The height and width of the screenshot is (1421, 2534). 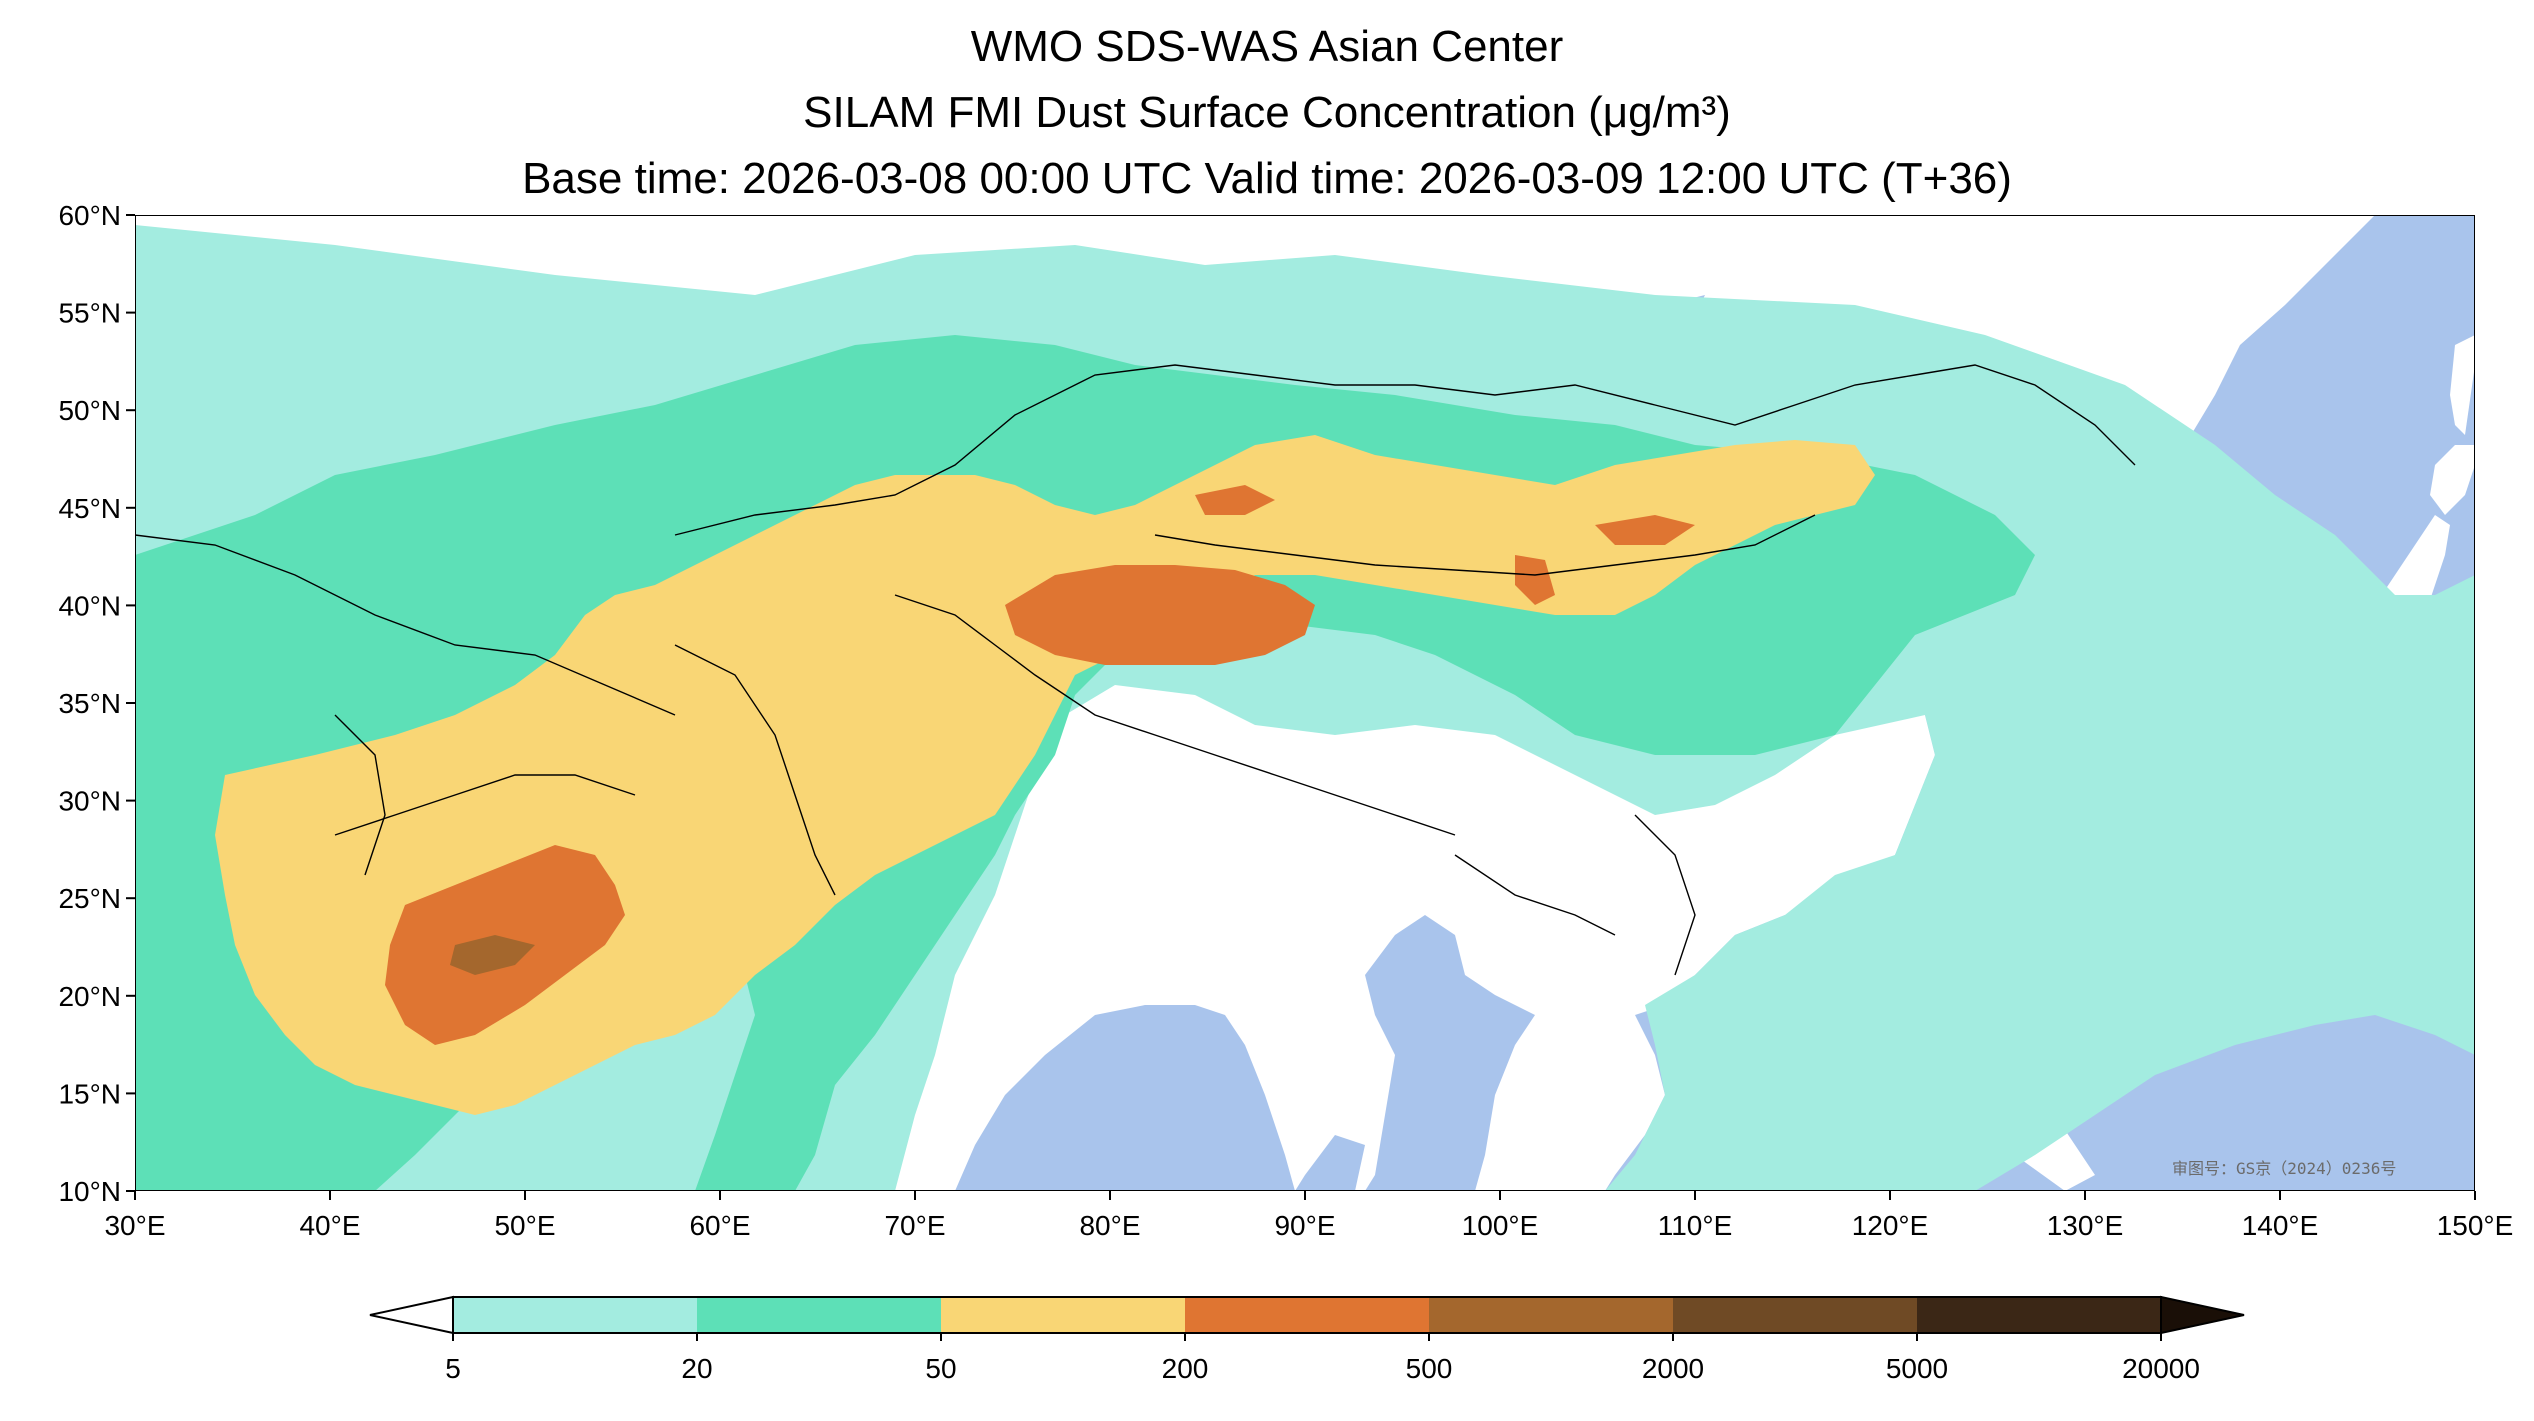 I want to click on colorbar-tick-label: 500, so click(x=1429, y=1368).